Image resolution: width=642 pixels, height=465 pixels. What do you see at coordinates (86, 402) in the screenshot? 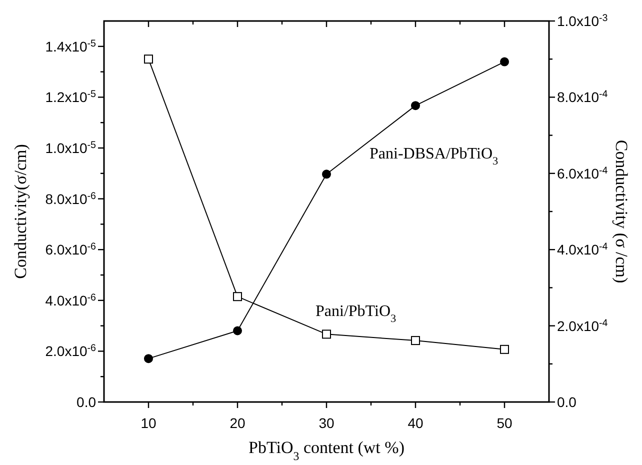
I see `y-tick-label: 0.0` at bounding box center [86, 402].